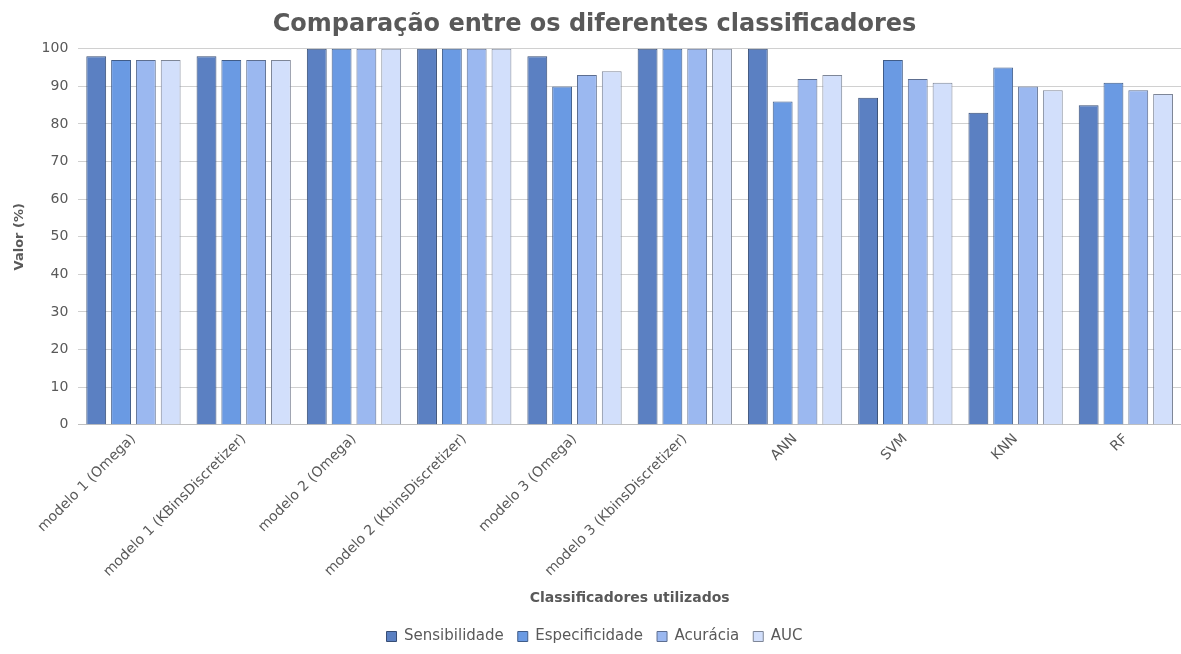 This screenshot has width=1181, height=654. I want to click on y-tick-label: 80, so click(59, 122).